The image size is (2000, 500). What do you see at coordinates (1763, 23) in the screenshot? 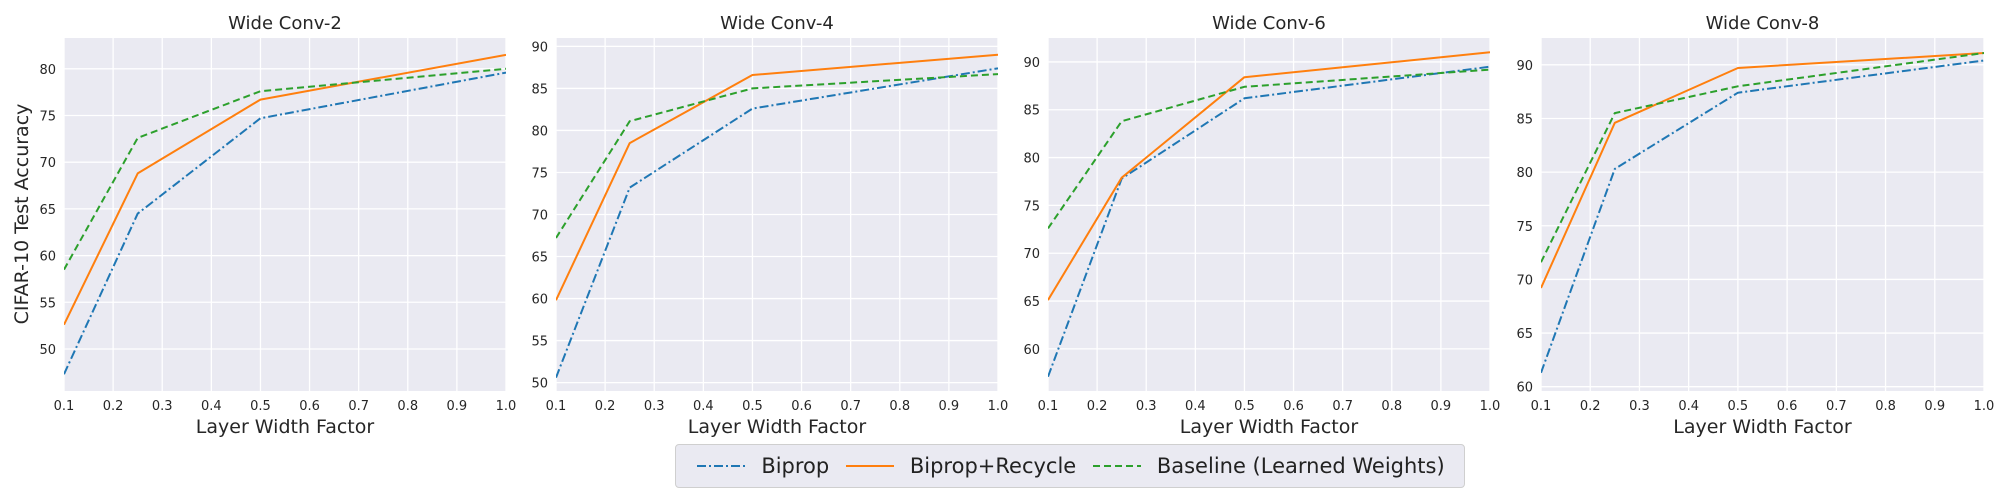
I see `chart-title: Wide Conv-8` at bounding box center [1763, 23].